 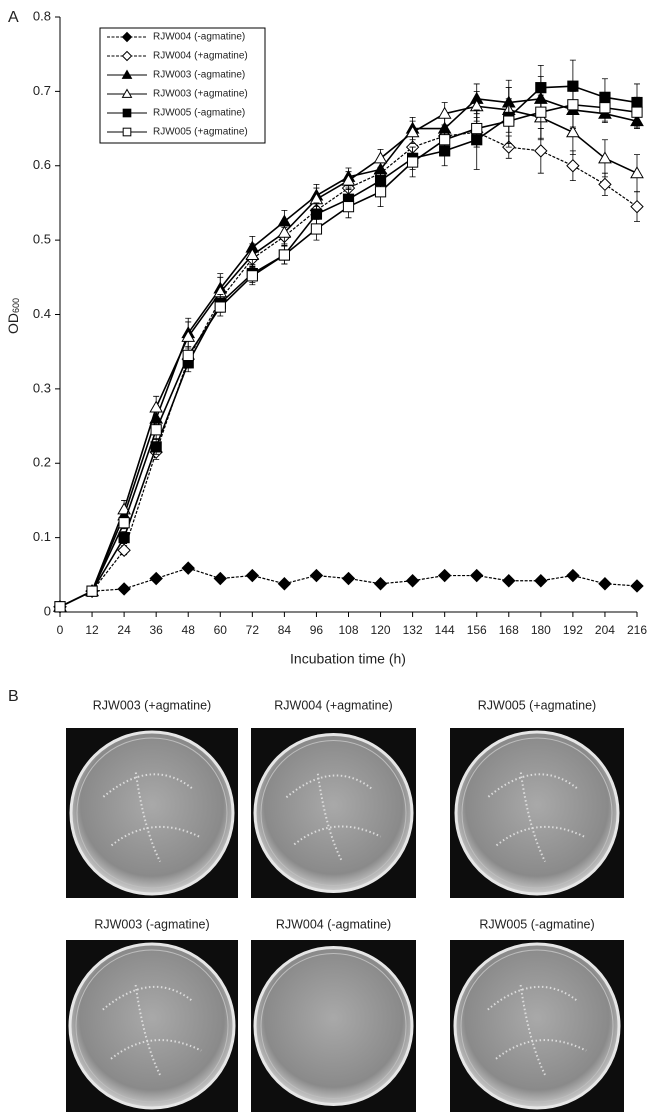 I want to click on plate-label: RJW003 (+agmatine), so click(x=152, y=705).